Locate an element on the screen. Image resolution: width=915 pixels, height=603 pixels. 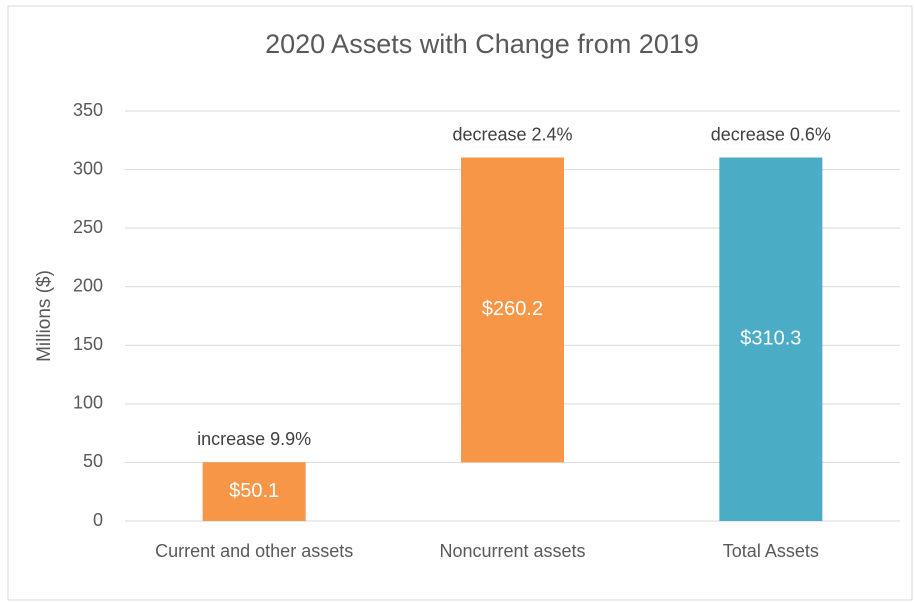
value-label: $310.3 is located at coordinates (770, 339).